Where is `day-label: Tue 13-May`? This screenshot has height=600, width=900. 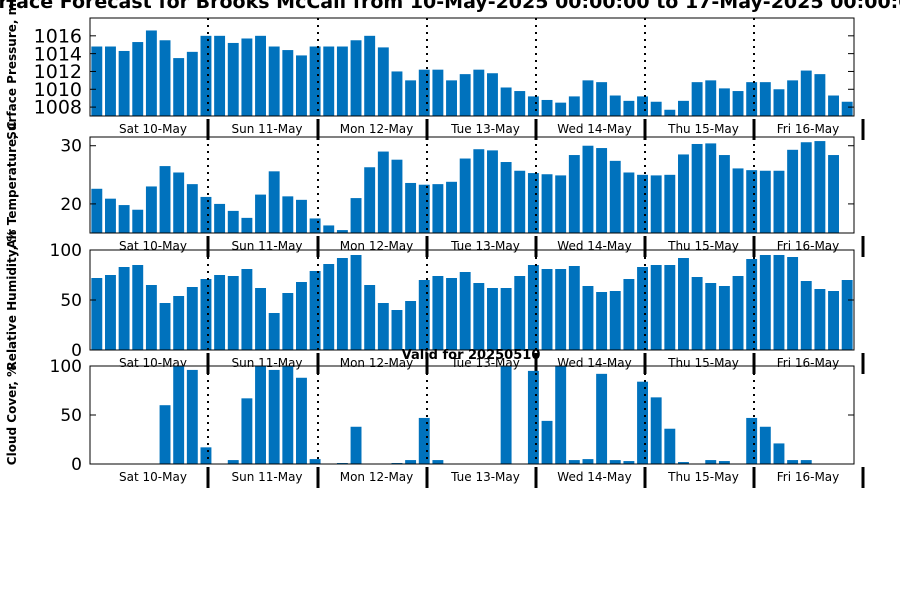
day-label: Tue 13-May is located at coordinates (485, 129).